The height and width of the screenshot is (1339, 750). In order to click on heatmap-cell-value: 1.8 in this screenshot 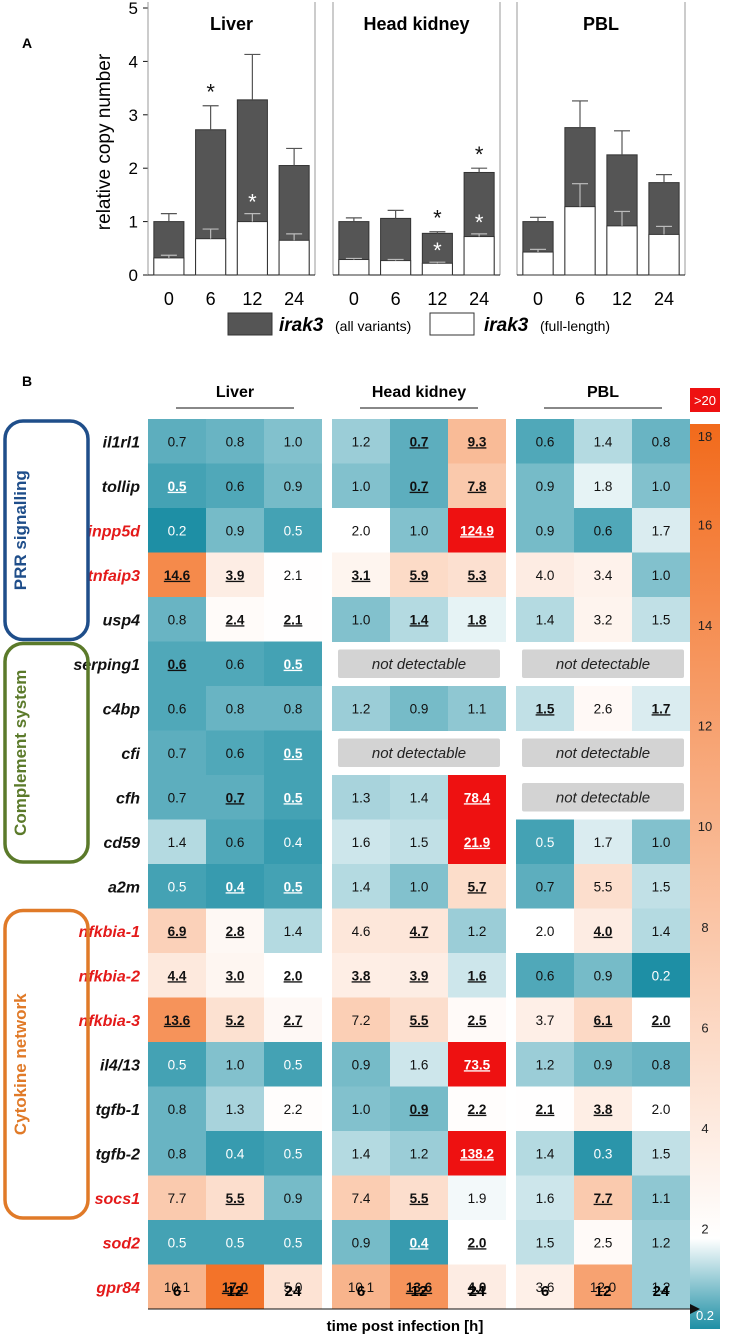, I will do `click(477, 619)`.